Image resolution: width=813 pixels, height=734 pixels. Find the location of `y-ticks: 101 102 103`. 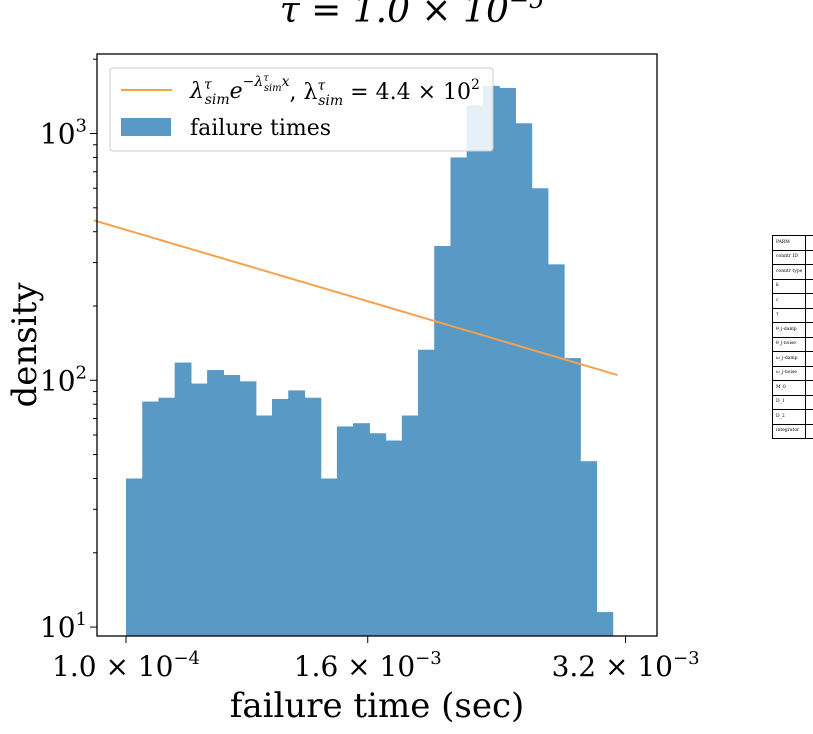

y-ticks: 101 102 103 is located at coordinates (68, 351).